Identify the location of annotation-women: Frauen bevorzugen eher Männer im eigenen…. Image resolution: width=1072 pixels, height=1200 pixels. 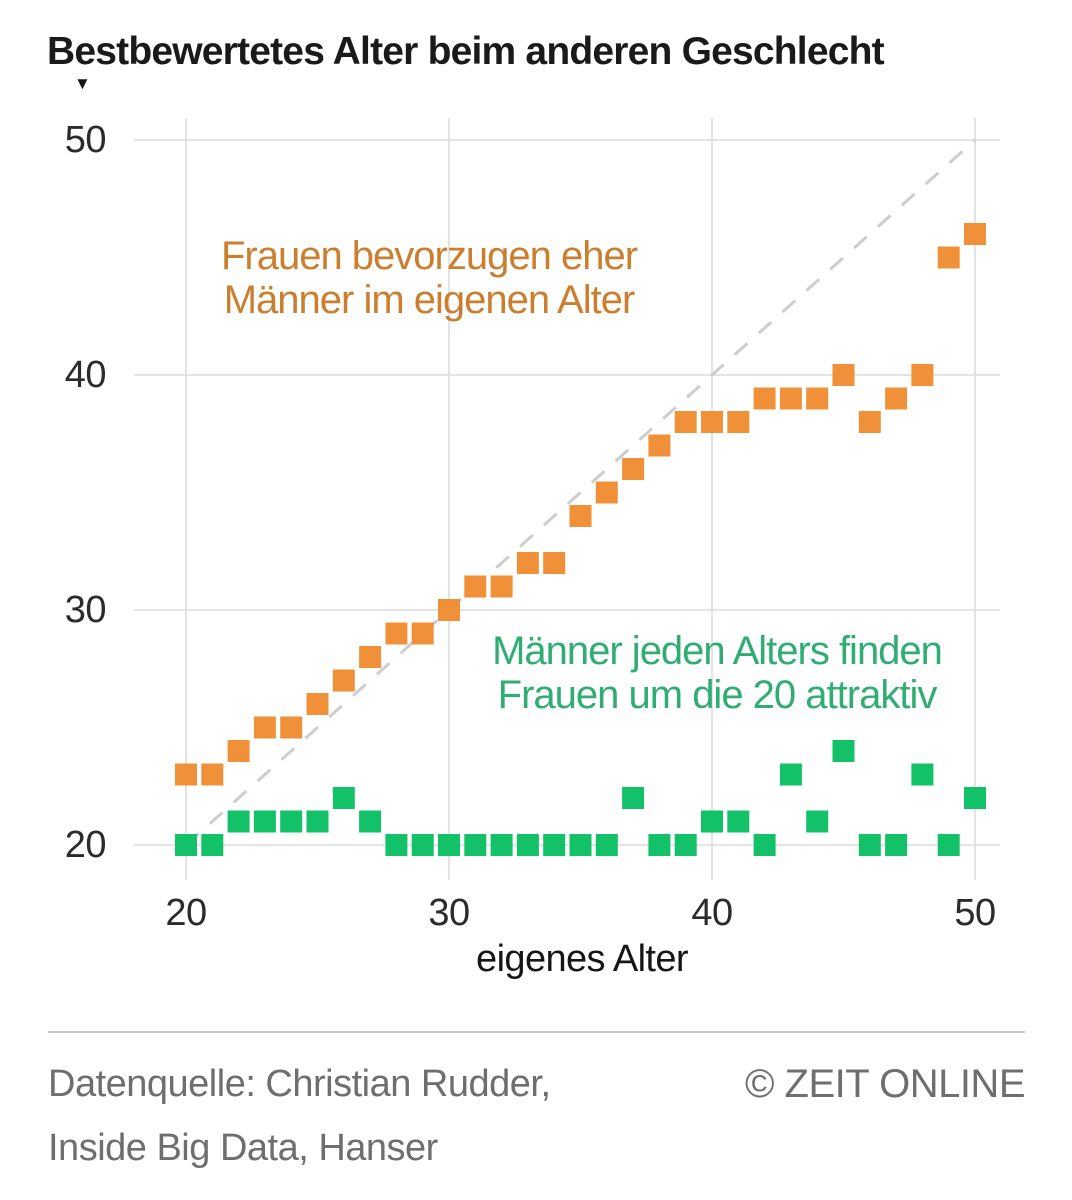
(429, 278).